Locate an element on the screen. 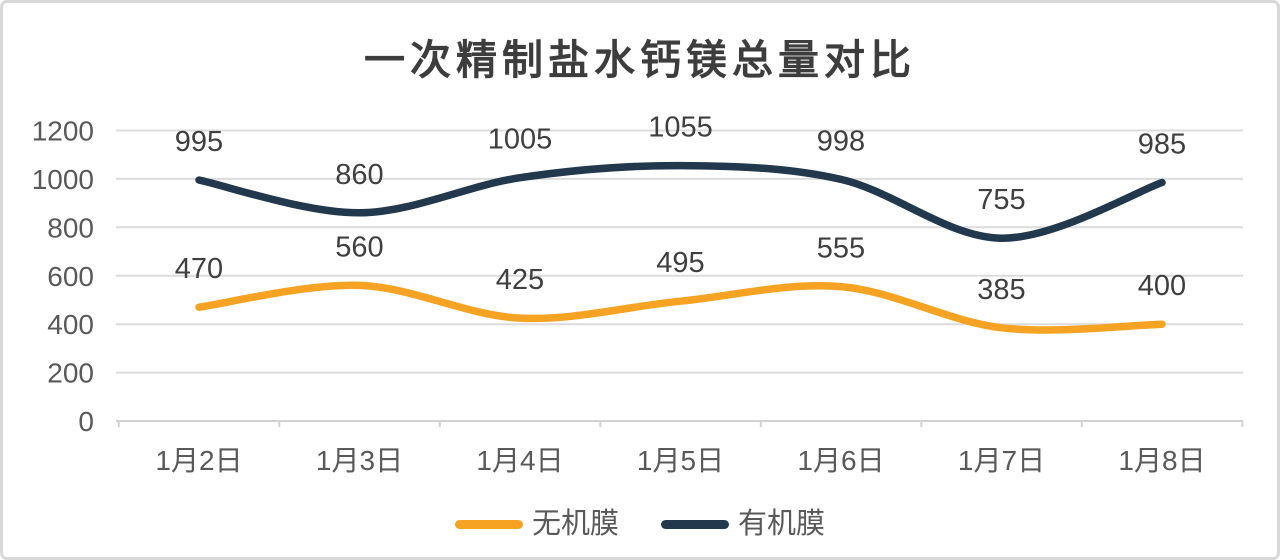 Image resolution: width=1280 pixels, height=560 pixels. data-label: 425 is located at coordinates (520, 280).